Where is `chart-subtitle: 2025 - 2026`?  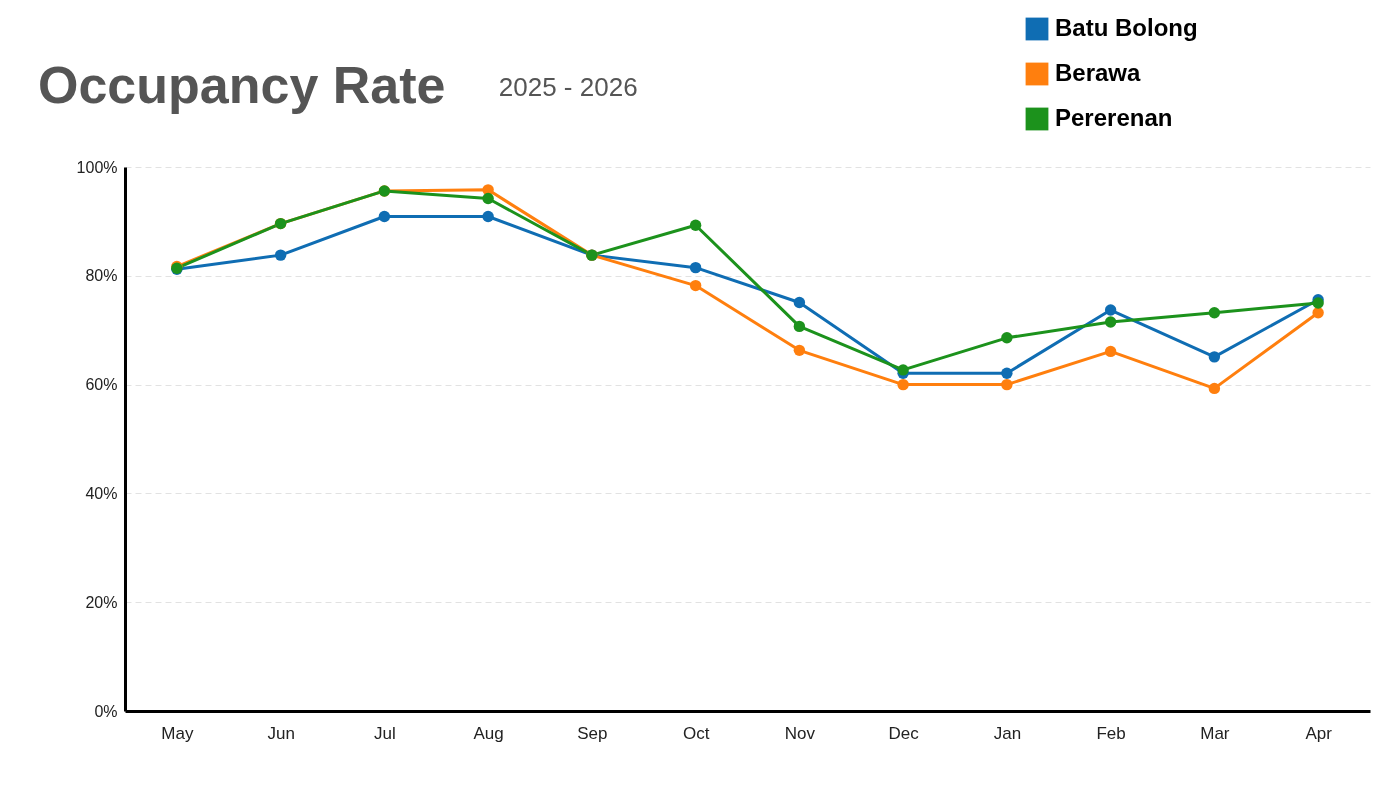
chart-subtitle: 2025 - 2026 is located at coordinates (568, 87).